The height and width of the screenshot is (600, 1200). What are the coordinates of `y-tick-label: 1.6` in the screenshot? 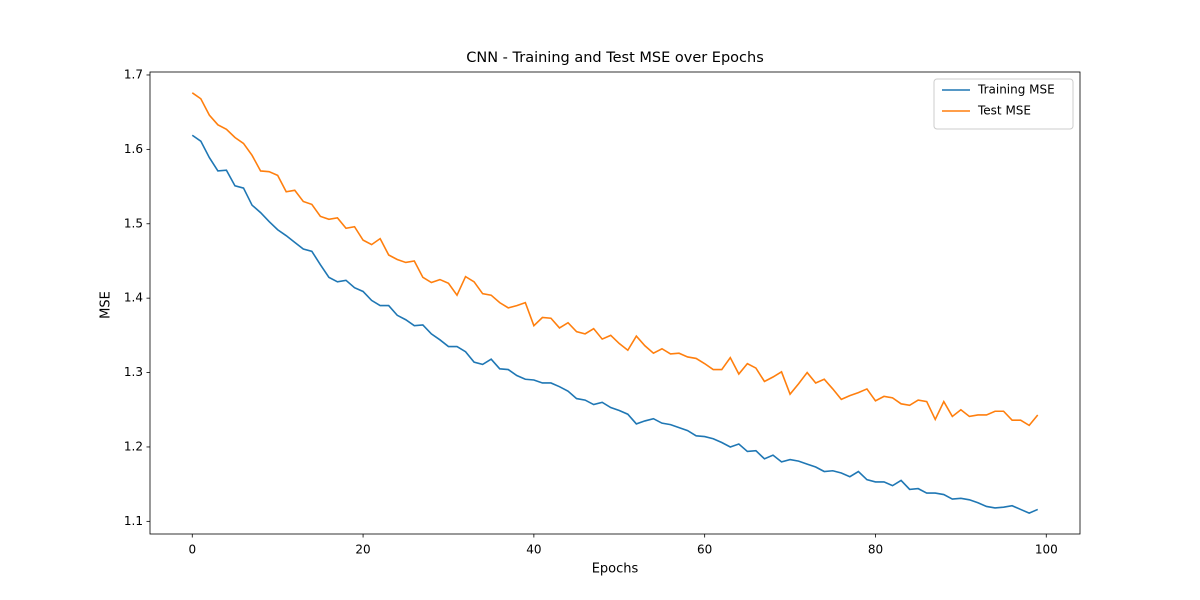 It's located at (133, 149).